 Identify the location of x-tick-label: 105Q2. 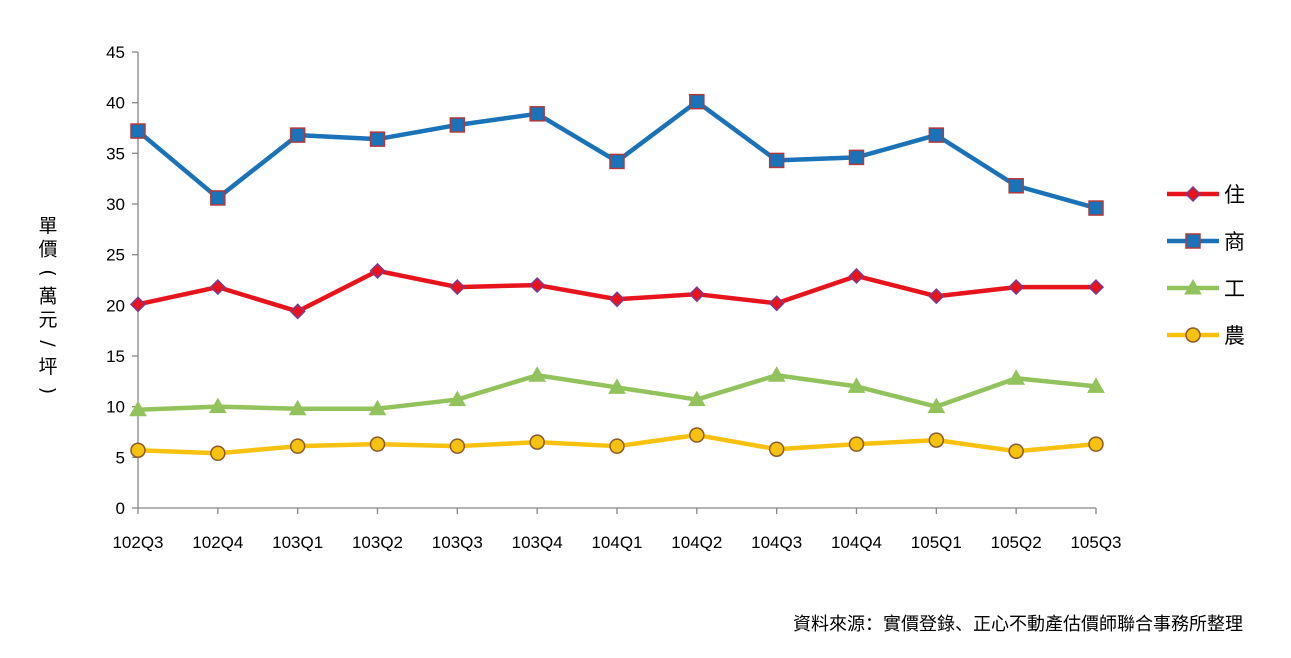
(1016, 542).